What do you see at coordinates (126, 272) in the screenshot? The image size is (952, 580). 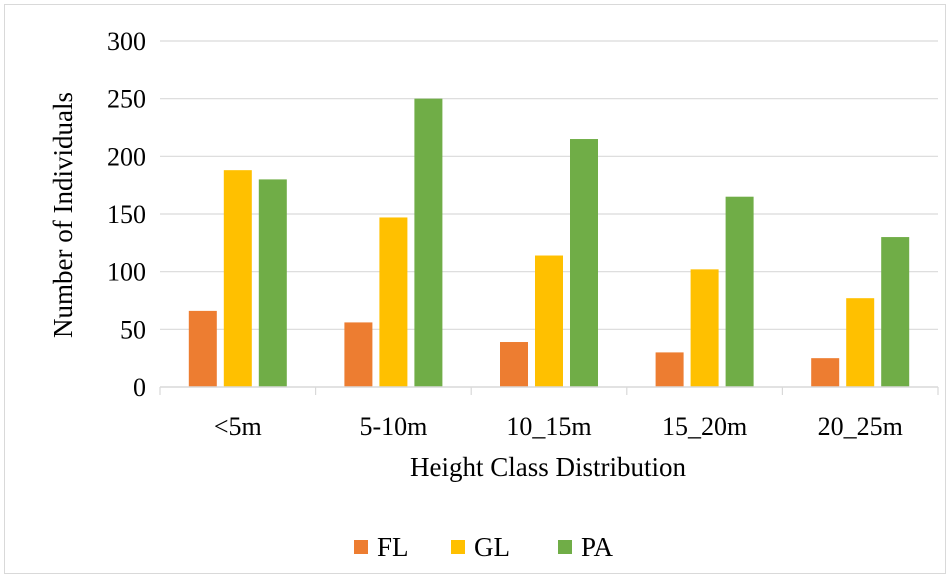 I see `y-tick-label: 100` at bounding box center [126, 272].